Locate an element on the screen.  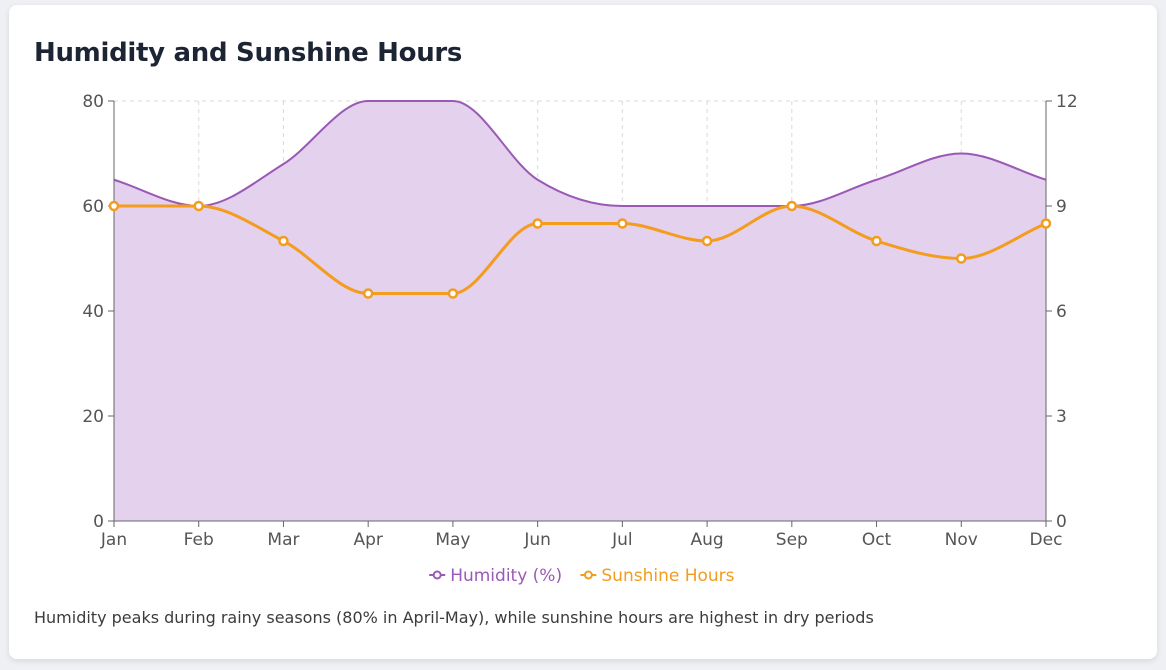
y-left-tick-label: 0 is located at coordinates (98, 522).